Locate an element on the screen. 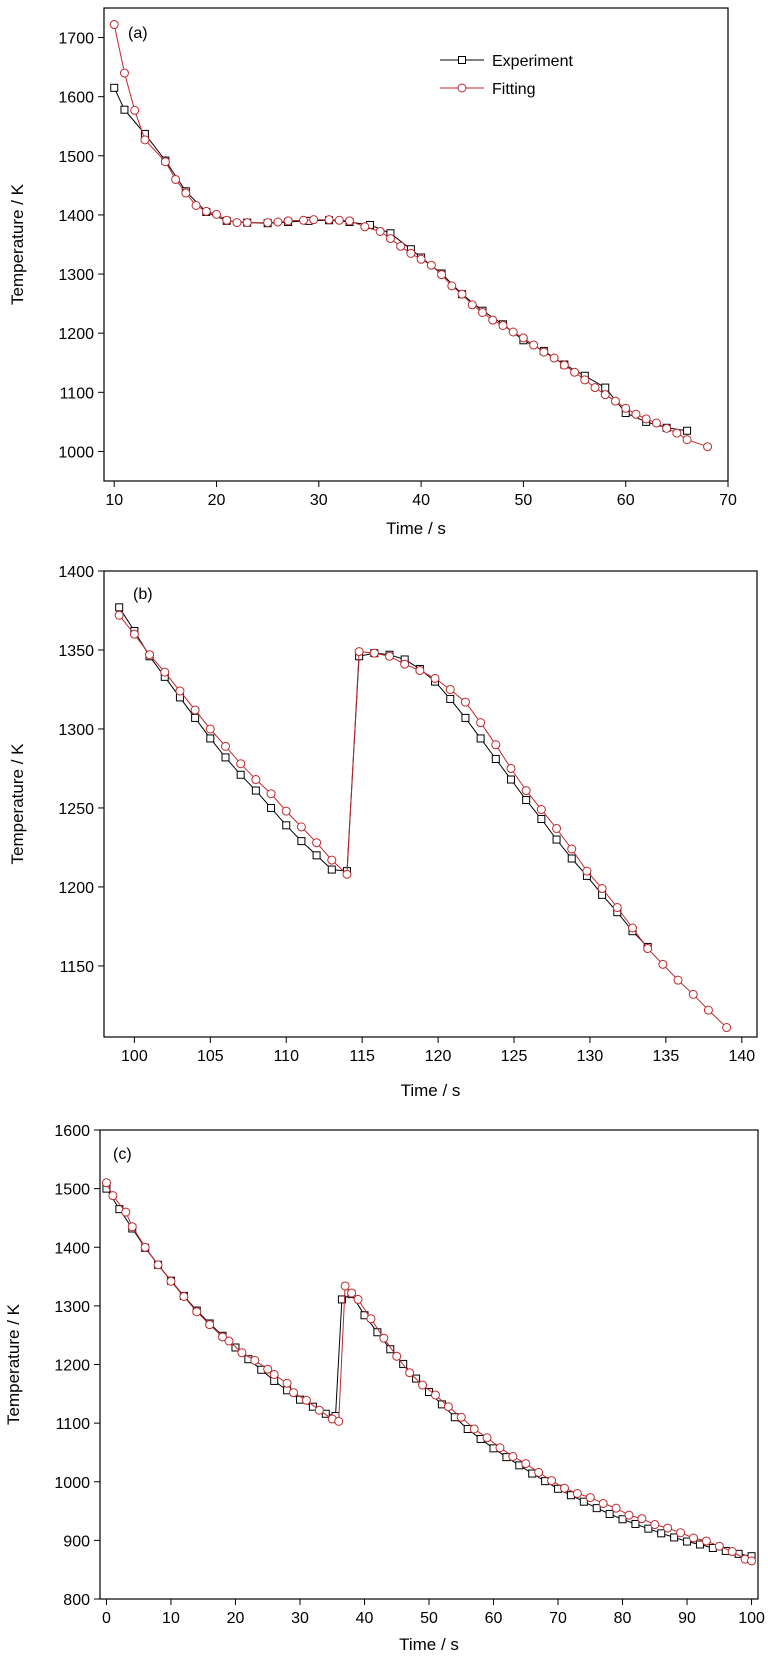  x-tick-label: 60 is located at coordinates (626, 500).